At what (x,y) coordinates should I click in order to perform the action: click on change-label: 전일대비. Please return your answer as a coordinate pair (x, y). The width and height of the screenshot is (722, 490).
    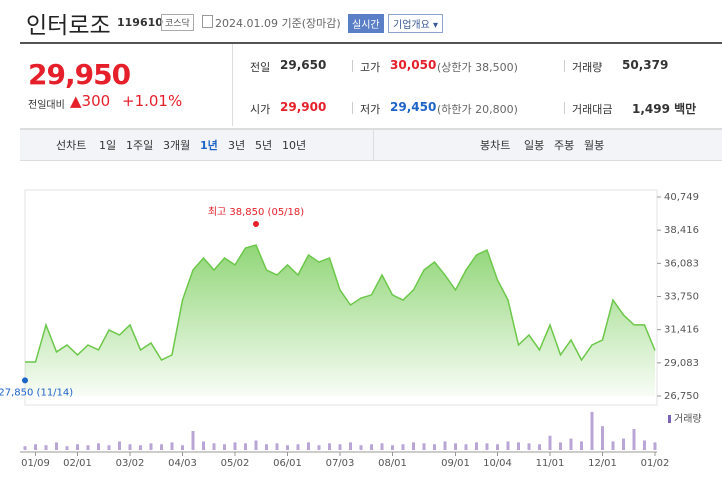
    Looking at the image, I should click on (46, 105).